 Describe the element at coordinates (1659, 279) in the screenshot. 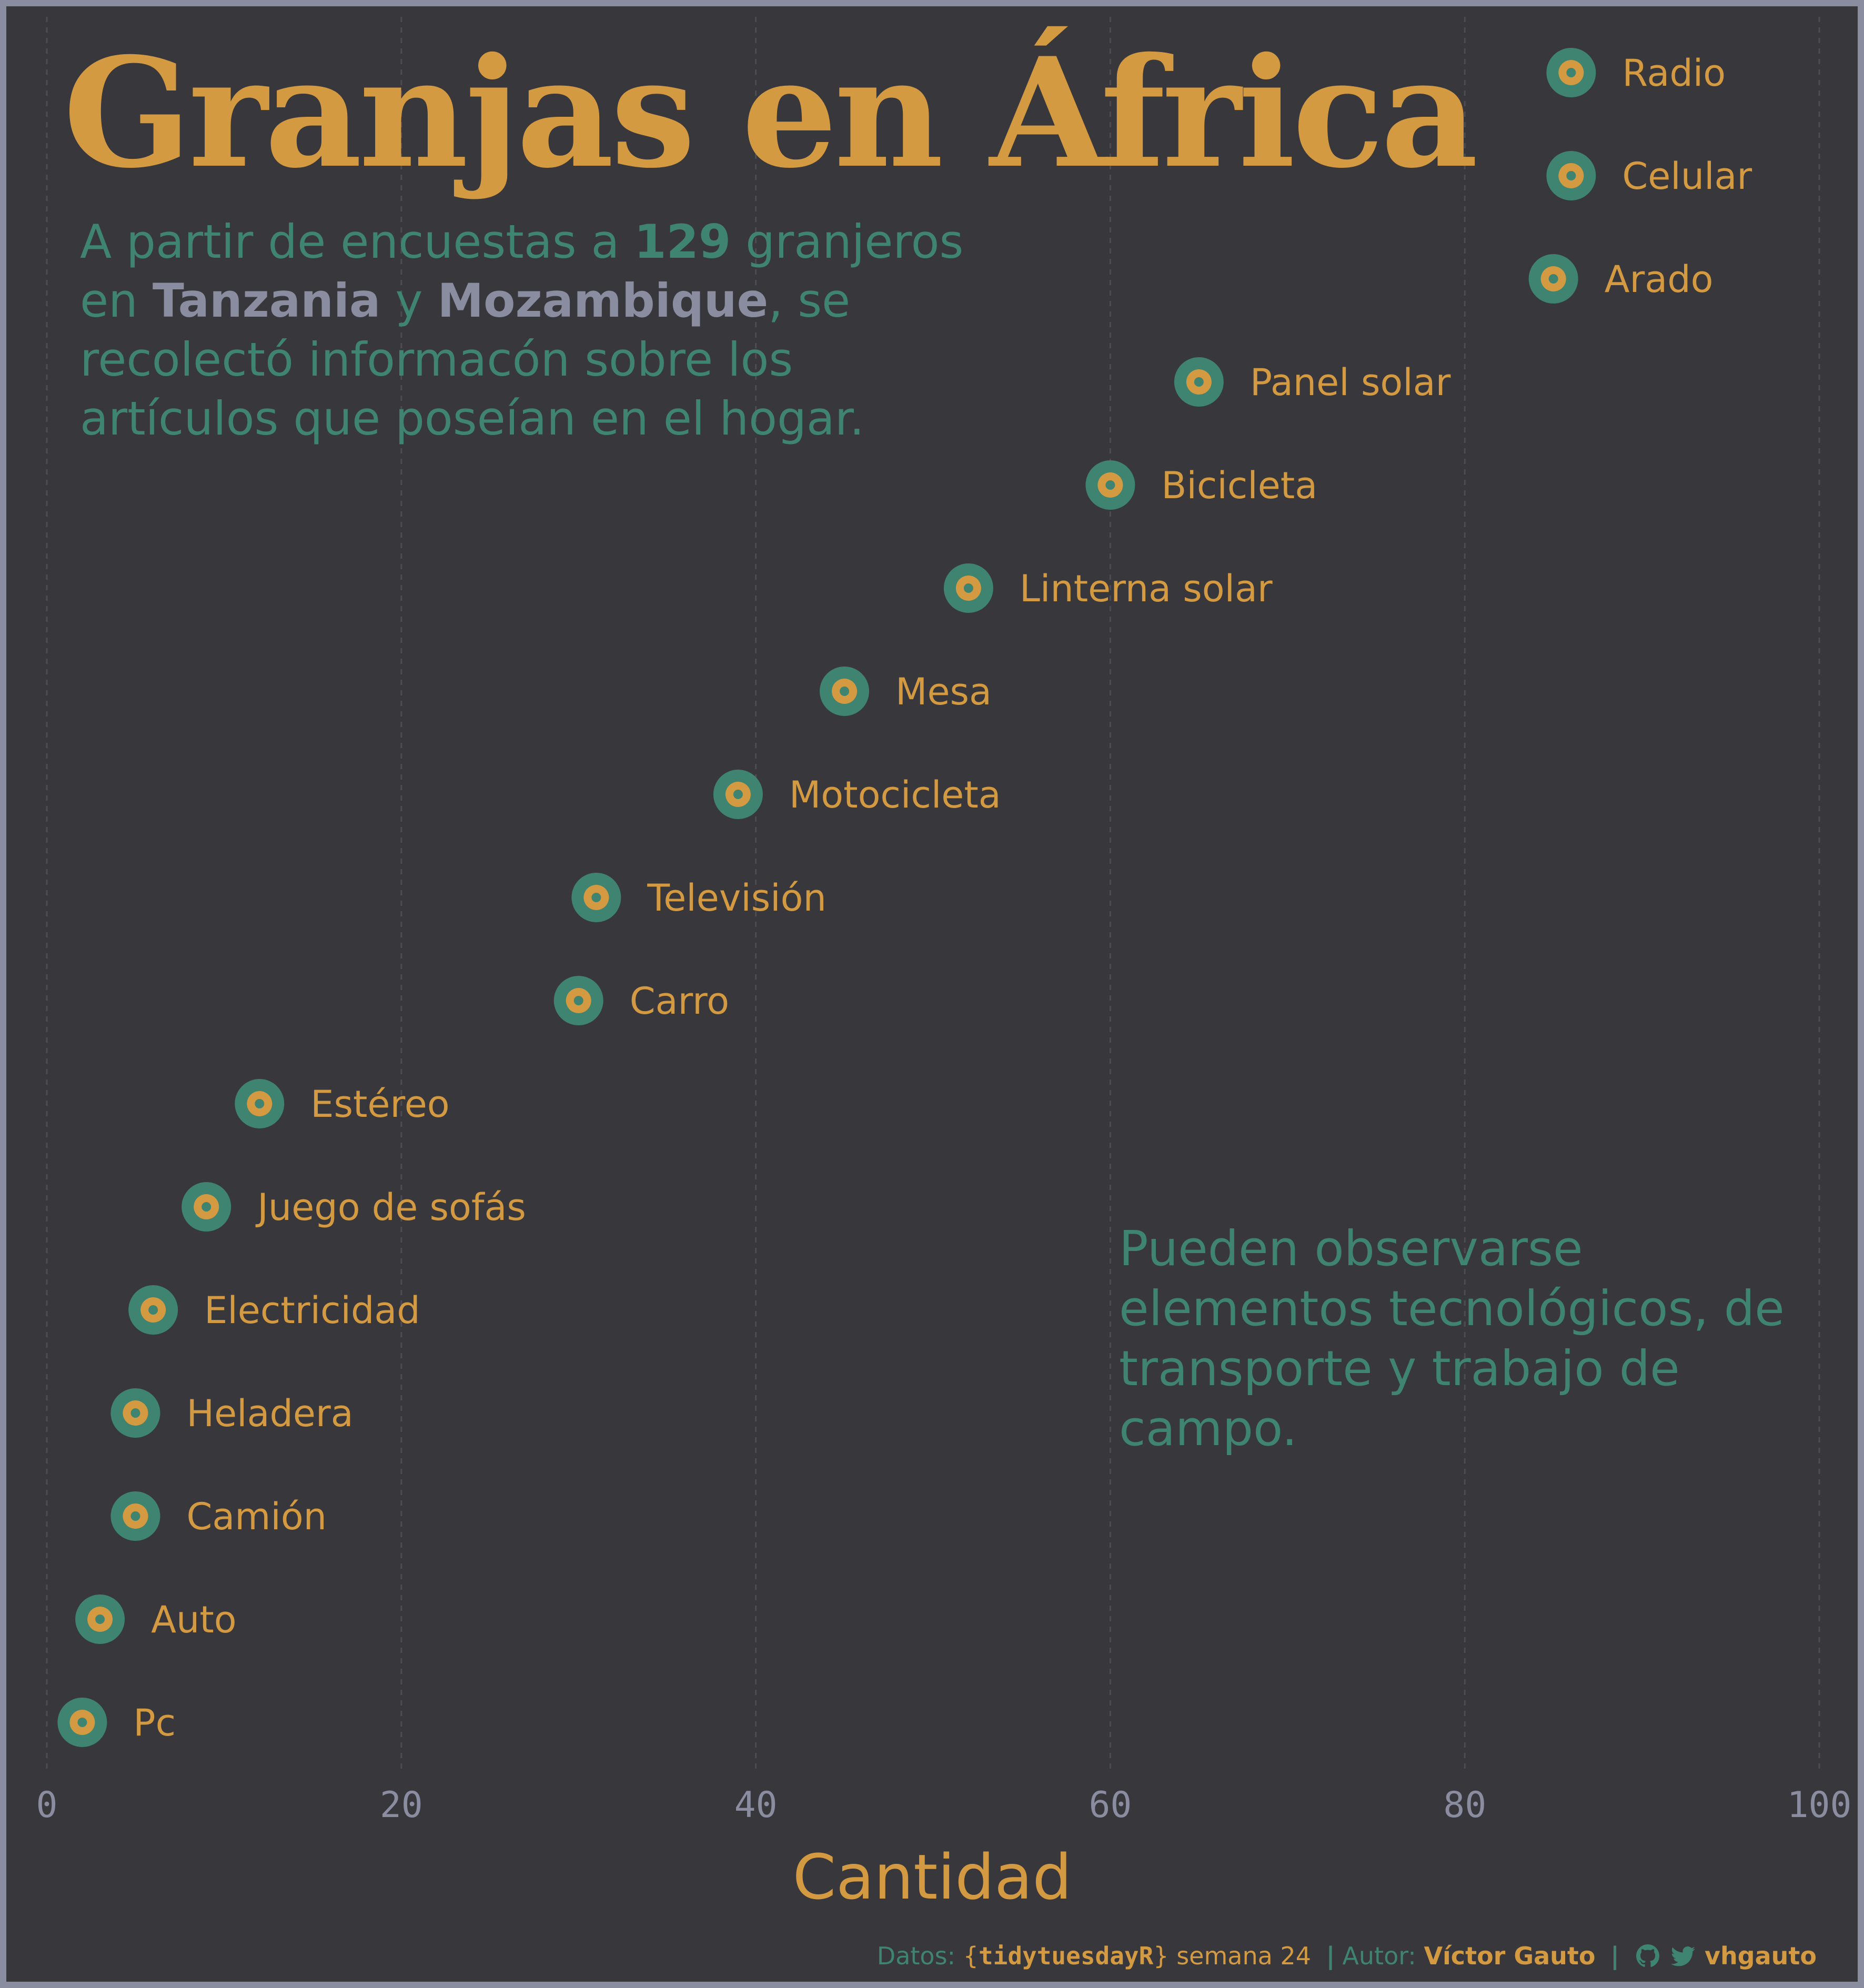

I see `point-label: Arado` at that location.